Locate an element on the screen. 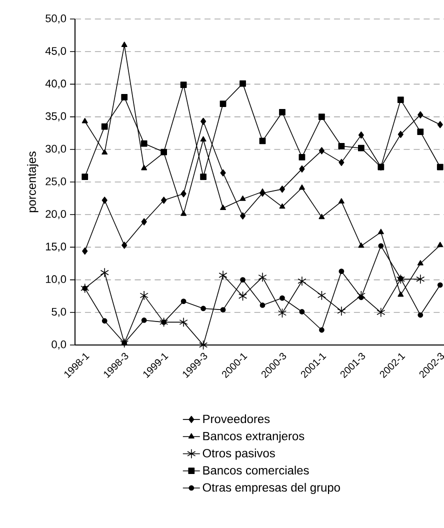  y-axis-title: porcentajes is located at coordinates (32, 182).